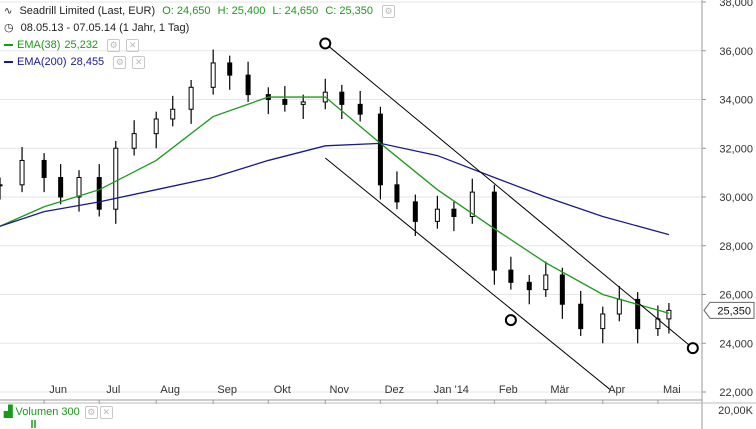 This screenshot has height=429, width=756. What do you see at coordinates (58, 390) in the screenshot?
I see `x-tick-label: Jun` at bounding box center [58, 390].